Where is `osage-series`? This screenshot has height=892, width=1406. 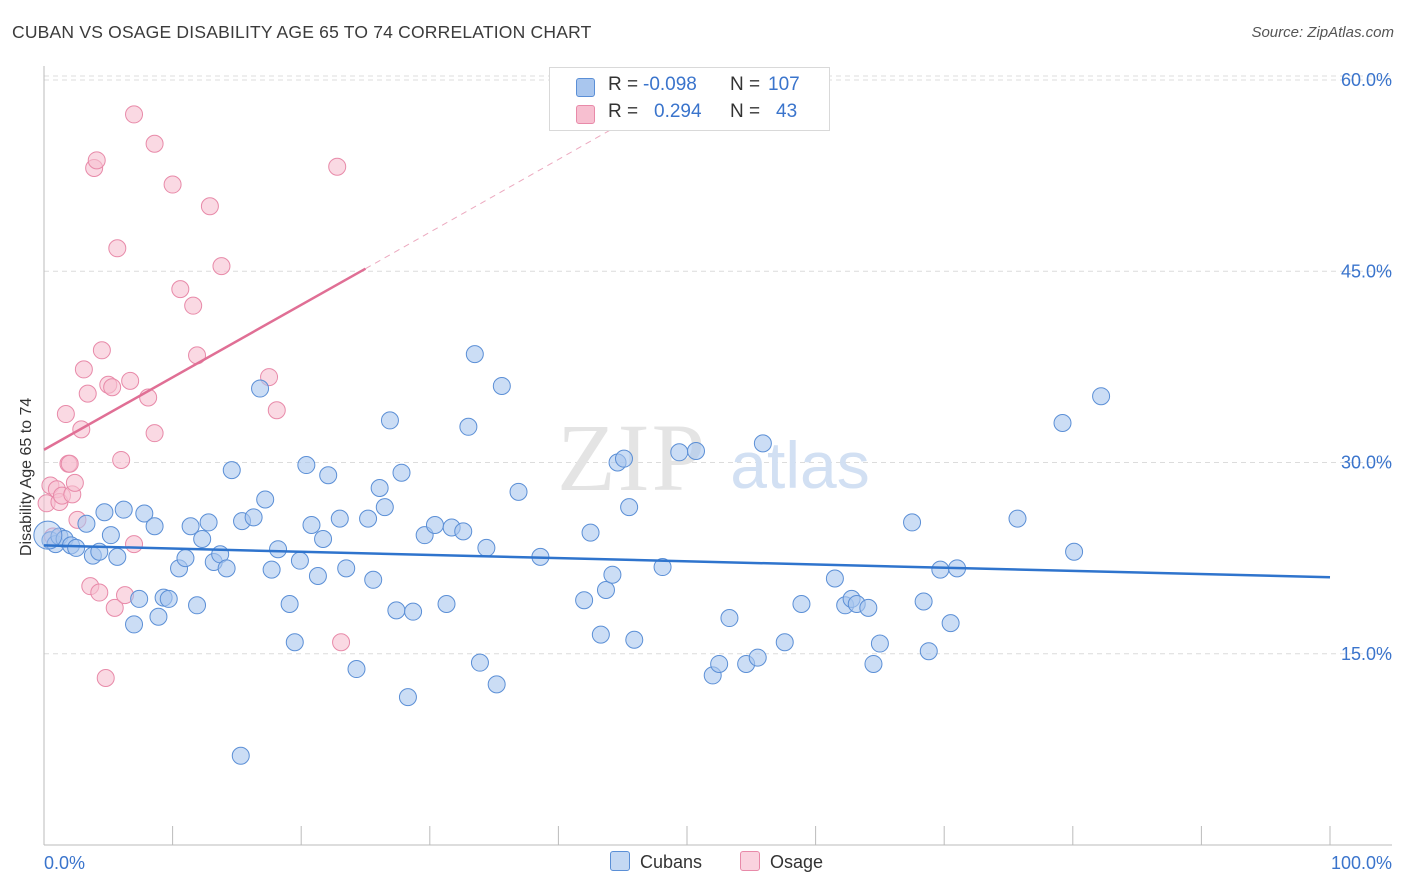
osage-series is located at coordinates (194, 396).